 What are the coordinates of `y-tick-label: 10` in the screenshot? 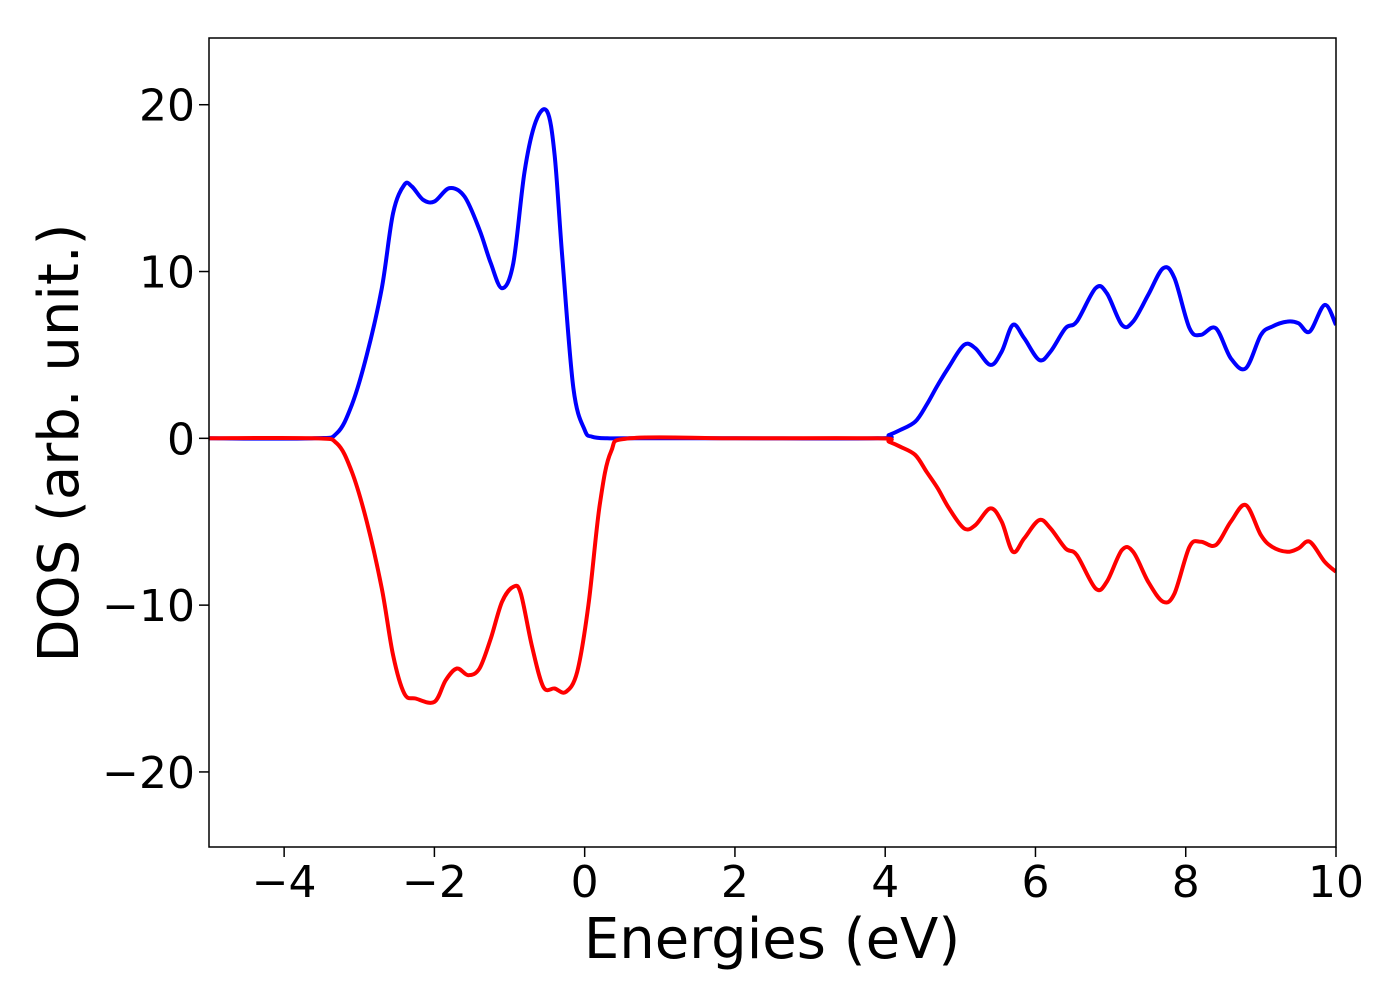 It's located at (167, 273).